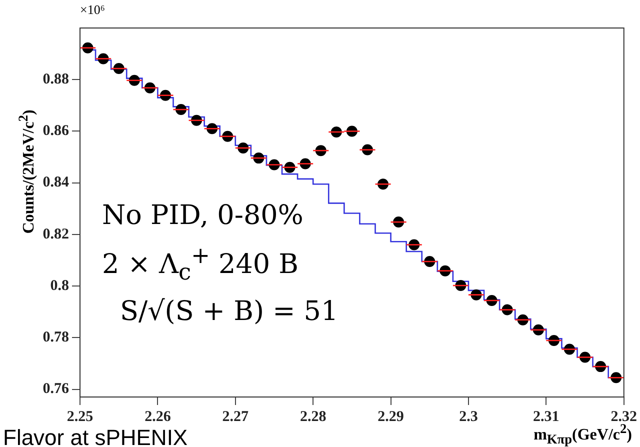 This screenshot has width=640, height=447. What do you see at coordinates (92, 10) in the screenshot?
I see `text: ×10⁶` at bounding box center [92, 10].